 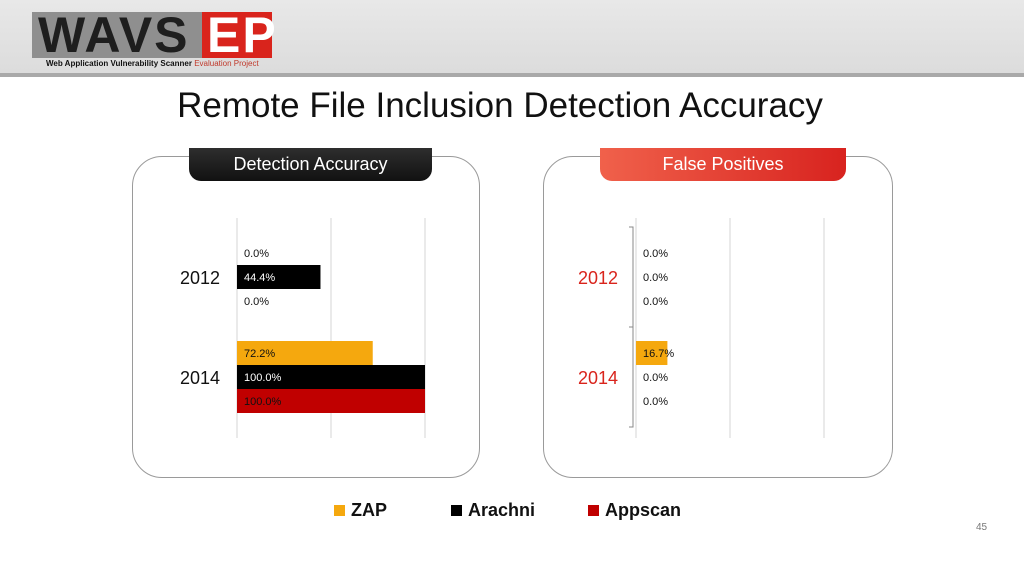 I want to click on data-label-arachni-2012: 44.4%, so click(x=259, y=278).